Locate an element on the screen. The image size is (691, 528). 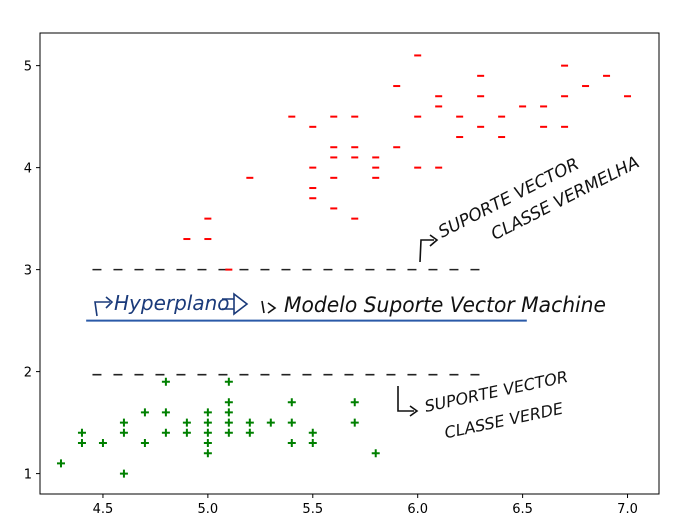
x-tick-label: 6.5 is located at coordinates (522, 509).